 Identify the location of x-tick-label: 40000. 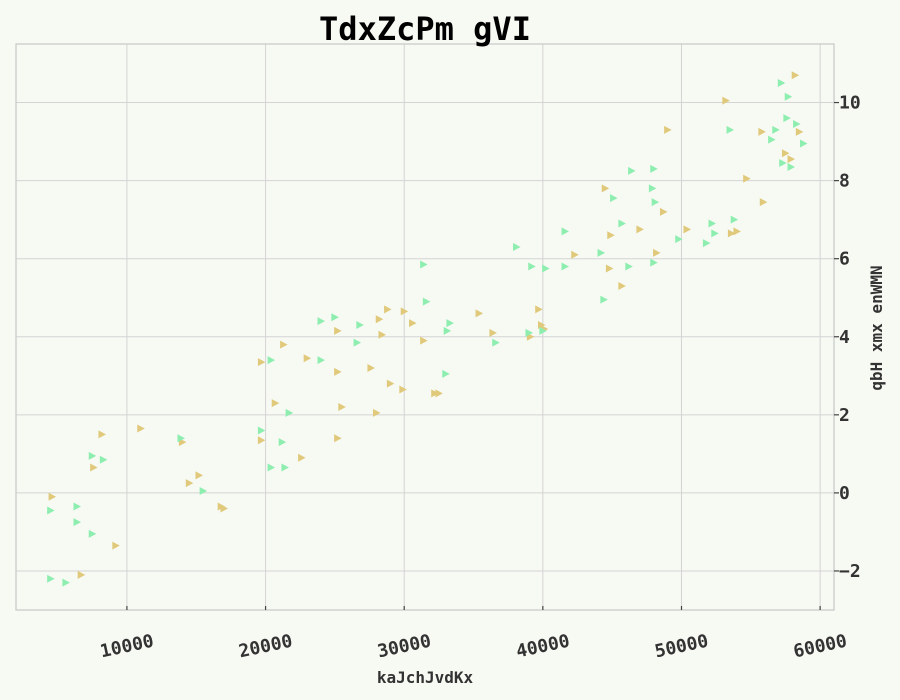
(542, 647).